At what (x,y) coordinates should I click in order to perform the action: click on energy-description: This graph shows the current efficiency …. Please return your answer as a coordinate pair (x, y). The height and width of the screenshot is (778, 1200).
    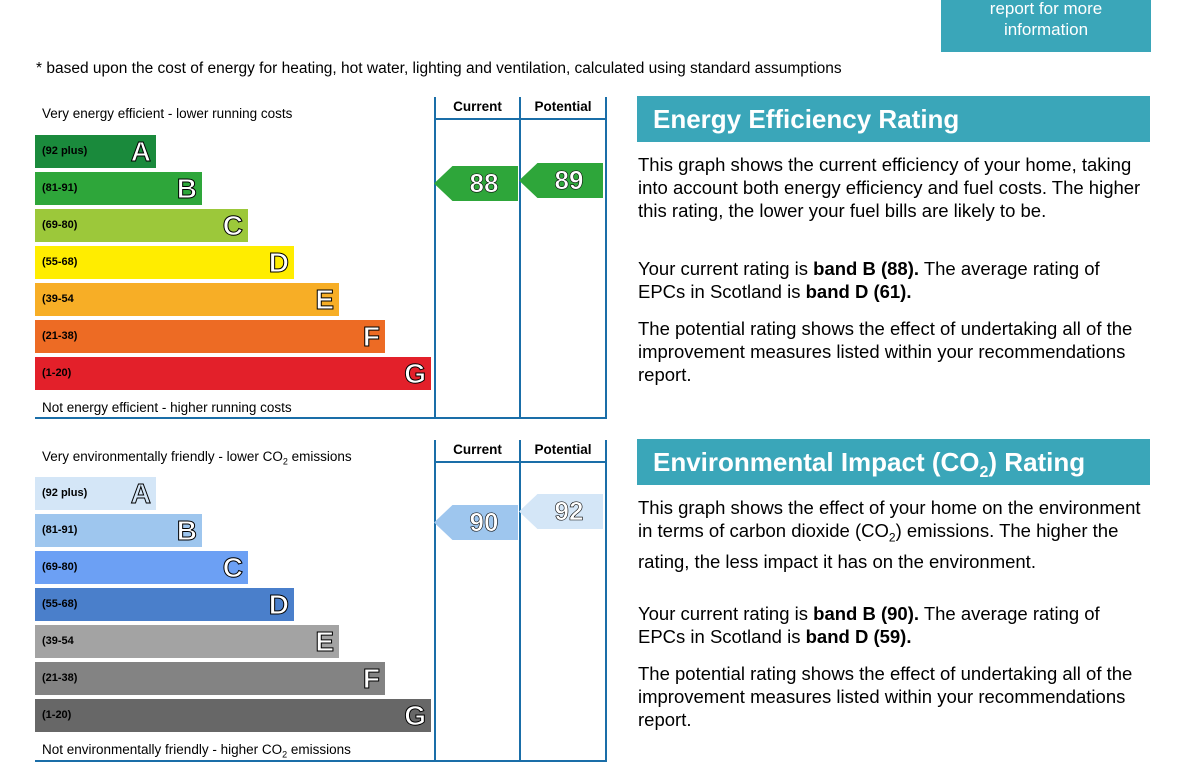
    Looking at the image, I should click on (889, 187).